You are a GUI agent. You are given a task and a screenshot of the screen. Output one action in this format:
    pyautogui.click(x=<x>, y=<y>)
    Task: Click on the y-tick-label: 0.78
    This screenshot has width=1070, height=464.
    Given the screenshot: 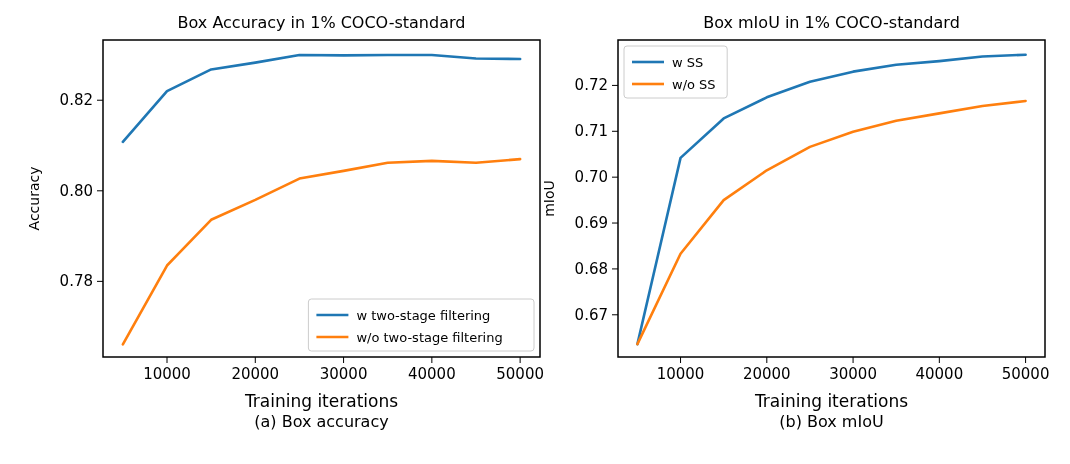 What is the action you would take?
    pyautogui.click(x=76, y=281)
    